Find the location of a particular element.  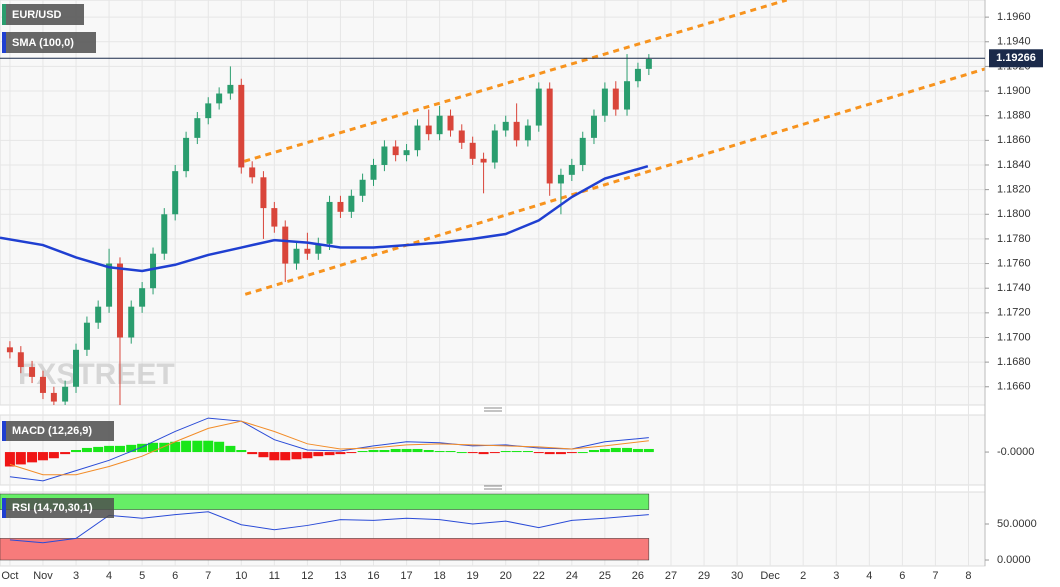

y-tick-label: 1.1880 is located at coordinates (1014, 116).